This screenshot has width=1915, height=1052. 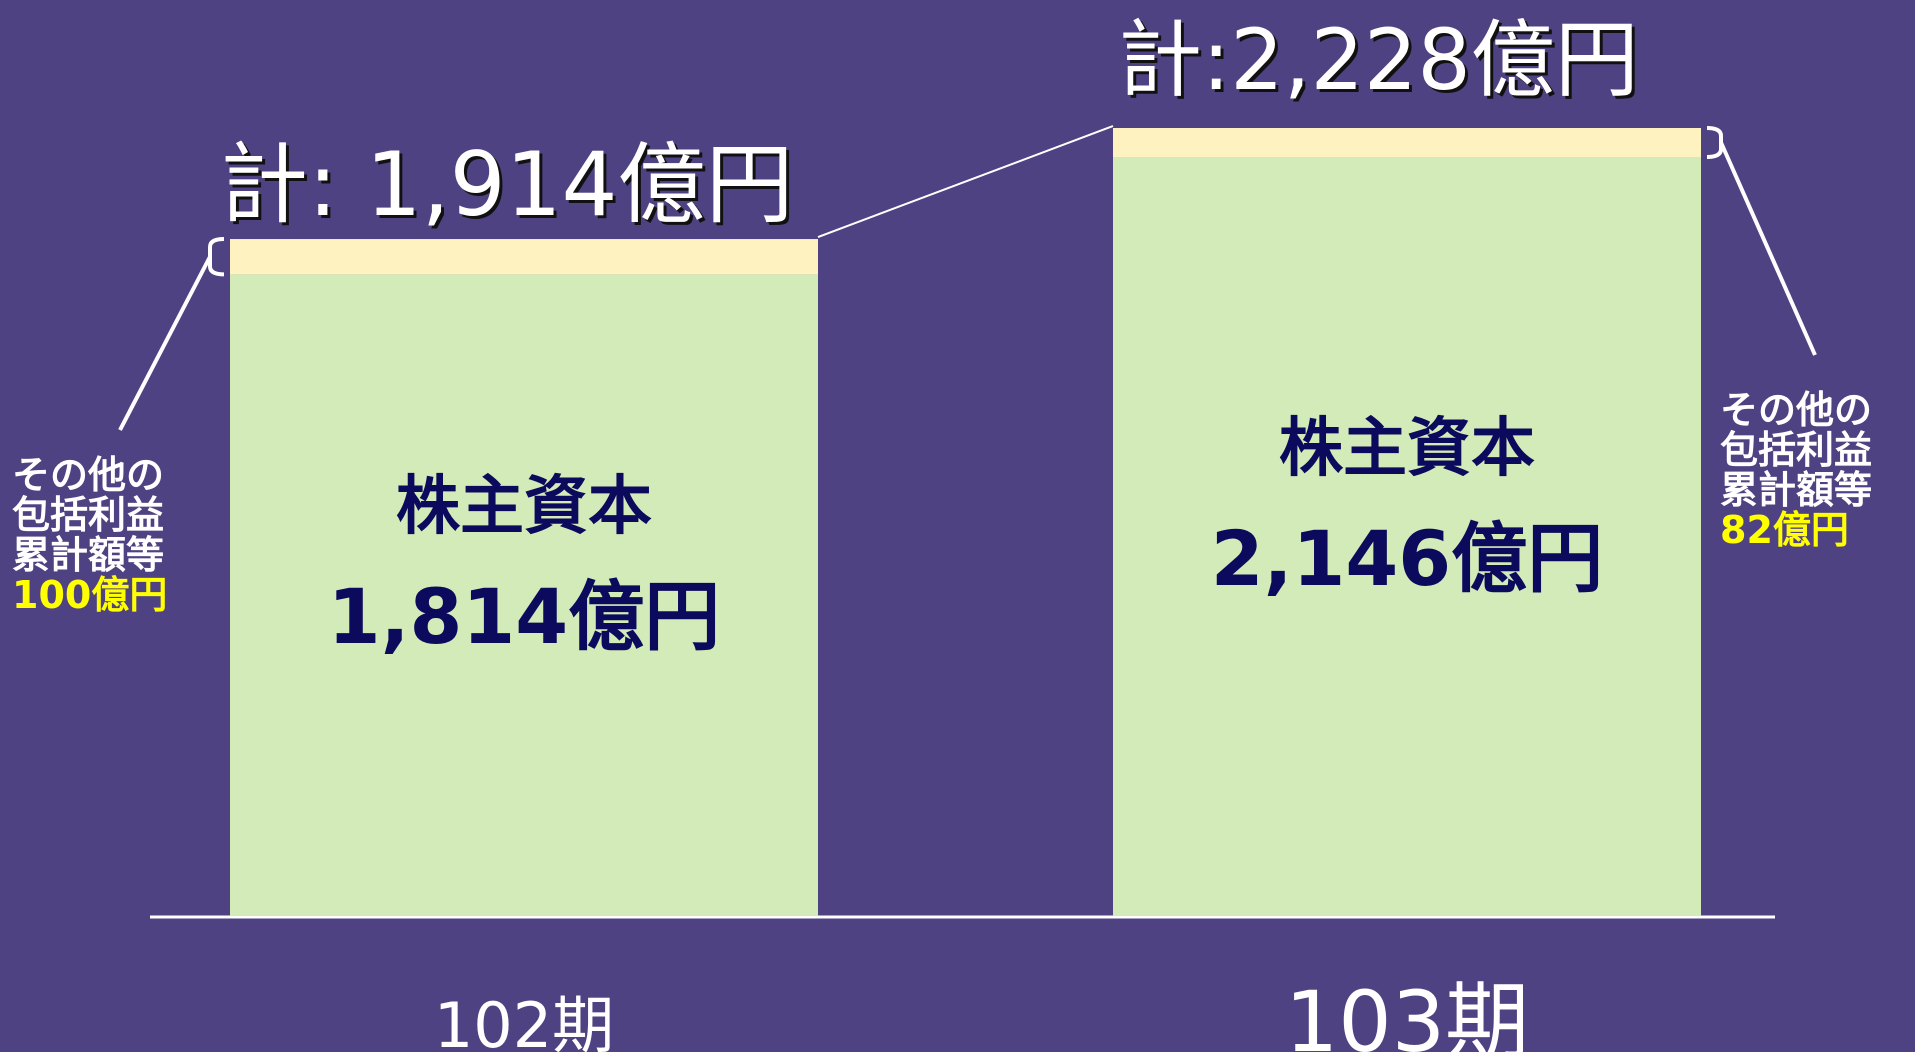 What do you see at coordinates (524, 1020) in the screenshot?
I see `category-label: 102期` at bounding box center [524, 1020].